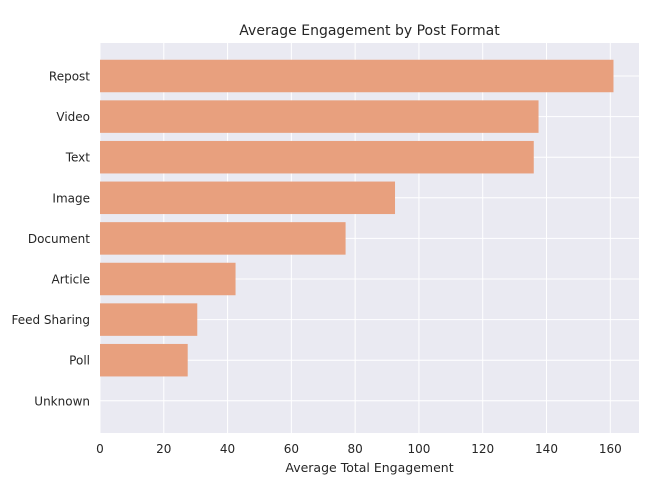 This screenshot has width=648, height=490. I want to click on x-tick-labels: 0 20 40 60 80 100 120 140 160, so click(359, 449).